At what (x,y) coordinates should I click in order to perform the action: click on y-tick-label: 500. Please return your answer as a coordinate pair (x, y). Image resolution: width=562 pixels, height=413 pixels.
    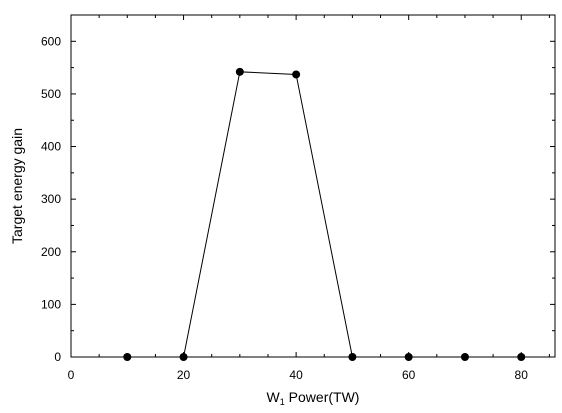
    Looking at the image, I should click on (51, 94).